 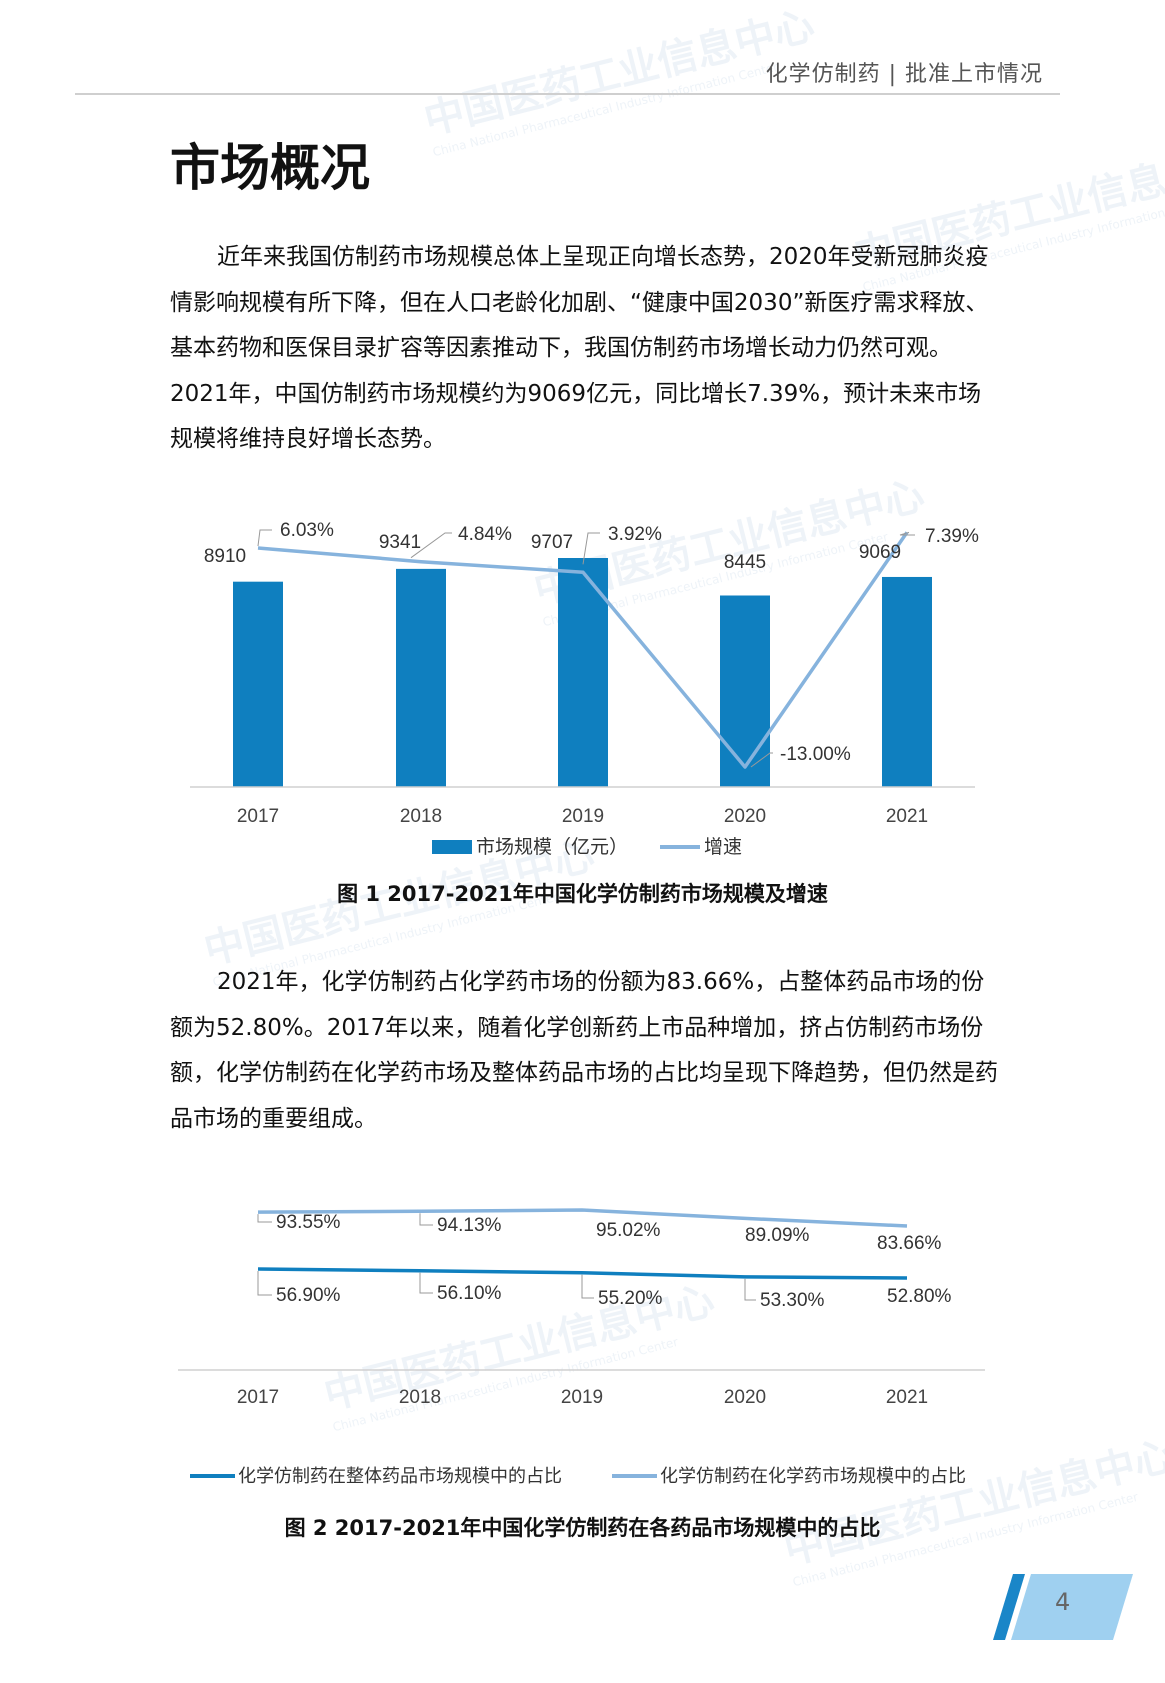 What do you see at coordinates (582, 894) in the screenshot?
I see `figure-1-caption: 图 1 2017-2021年中国化学仿制药市场规模及增速` at bounding box center [582, 894].